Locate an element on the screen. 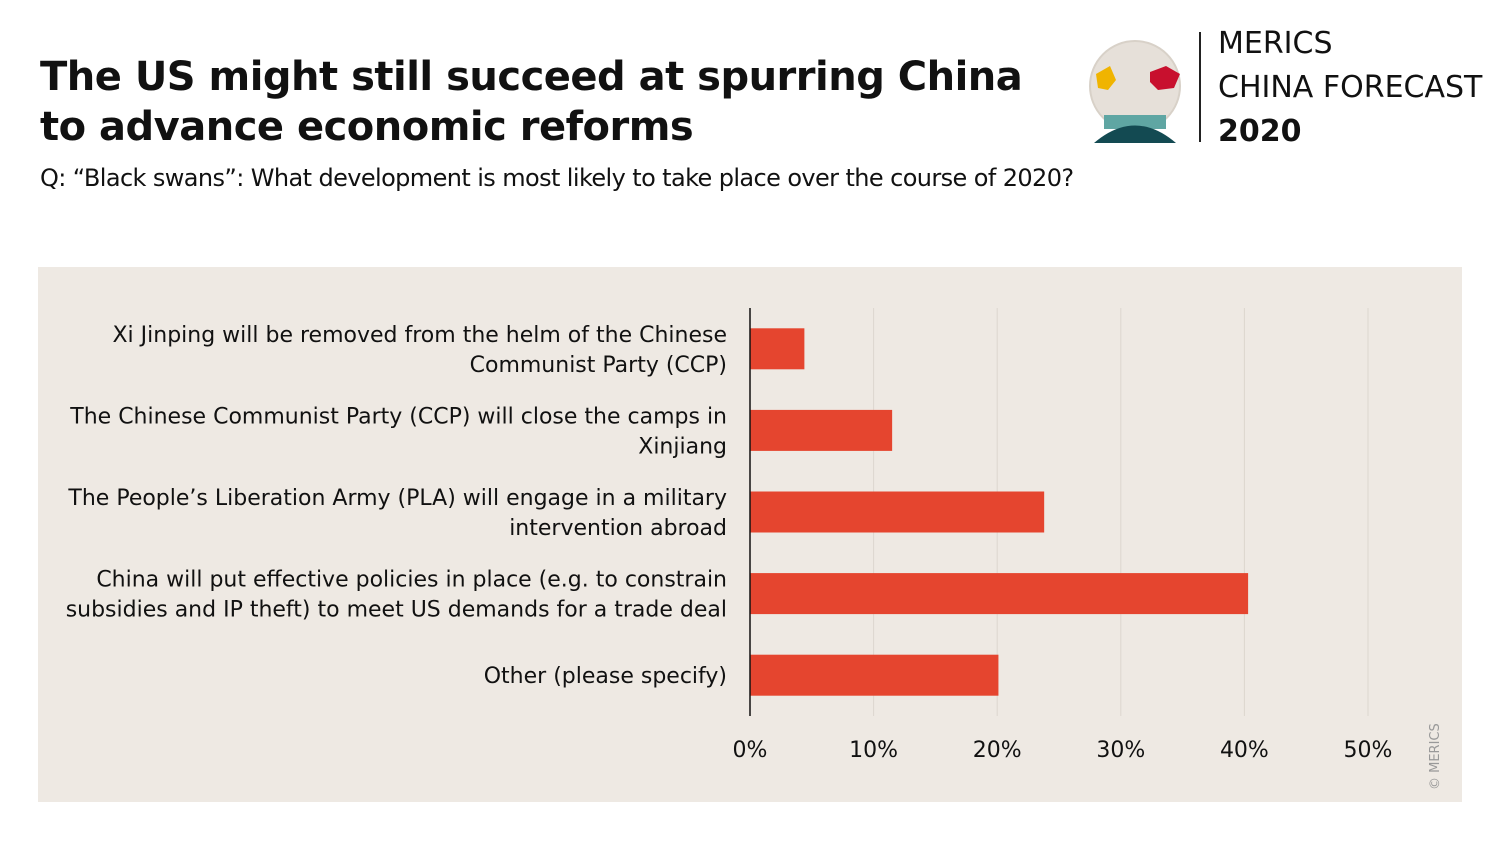 Image resolution: width=1500 pixels, height=844 pixels. logo-year: 2020 is located at coordinates (1260, 131).